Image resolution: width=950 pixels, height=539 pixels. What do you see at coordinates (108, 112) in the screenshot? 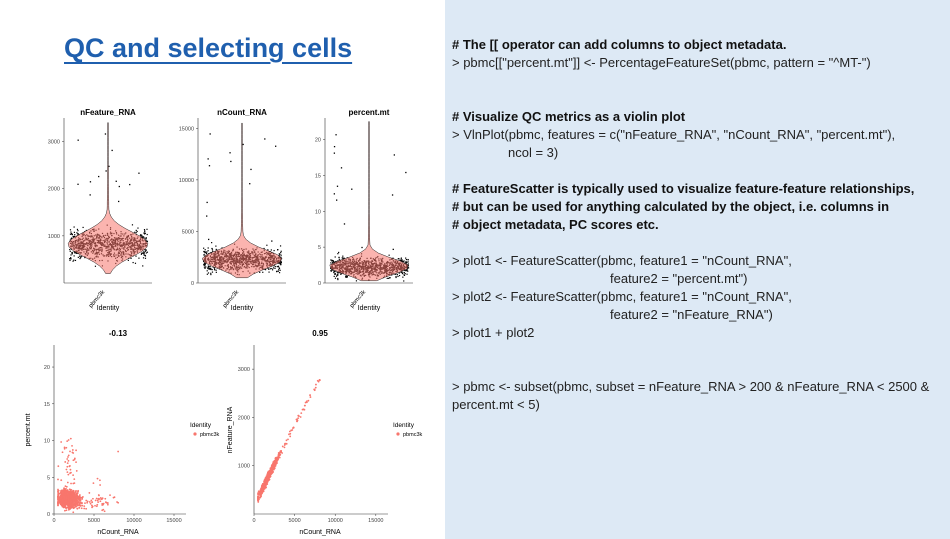
I see `violin-title-nfeature: nFeature_RNA` at bounding box center [108, 112].